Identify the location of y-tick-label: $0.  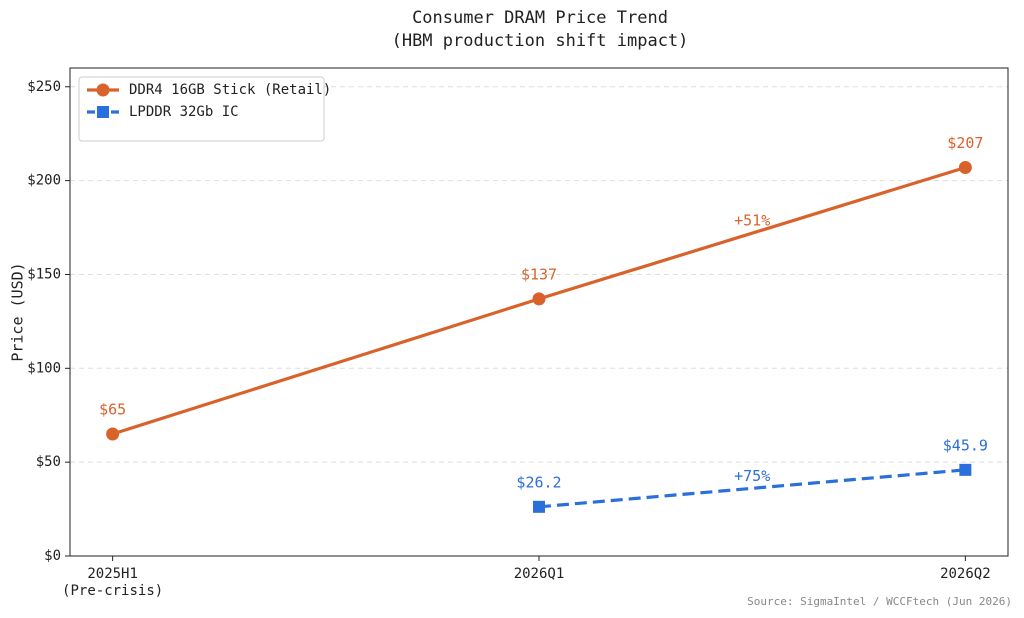
(52, 556).